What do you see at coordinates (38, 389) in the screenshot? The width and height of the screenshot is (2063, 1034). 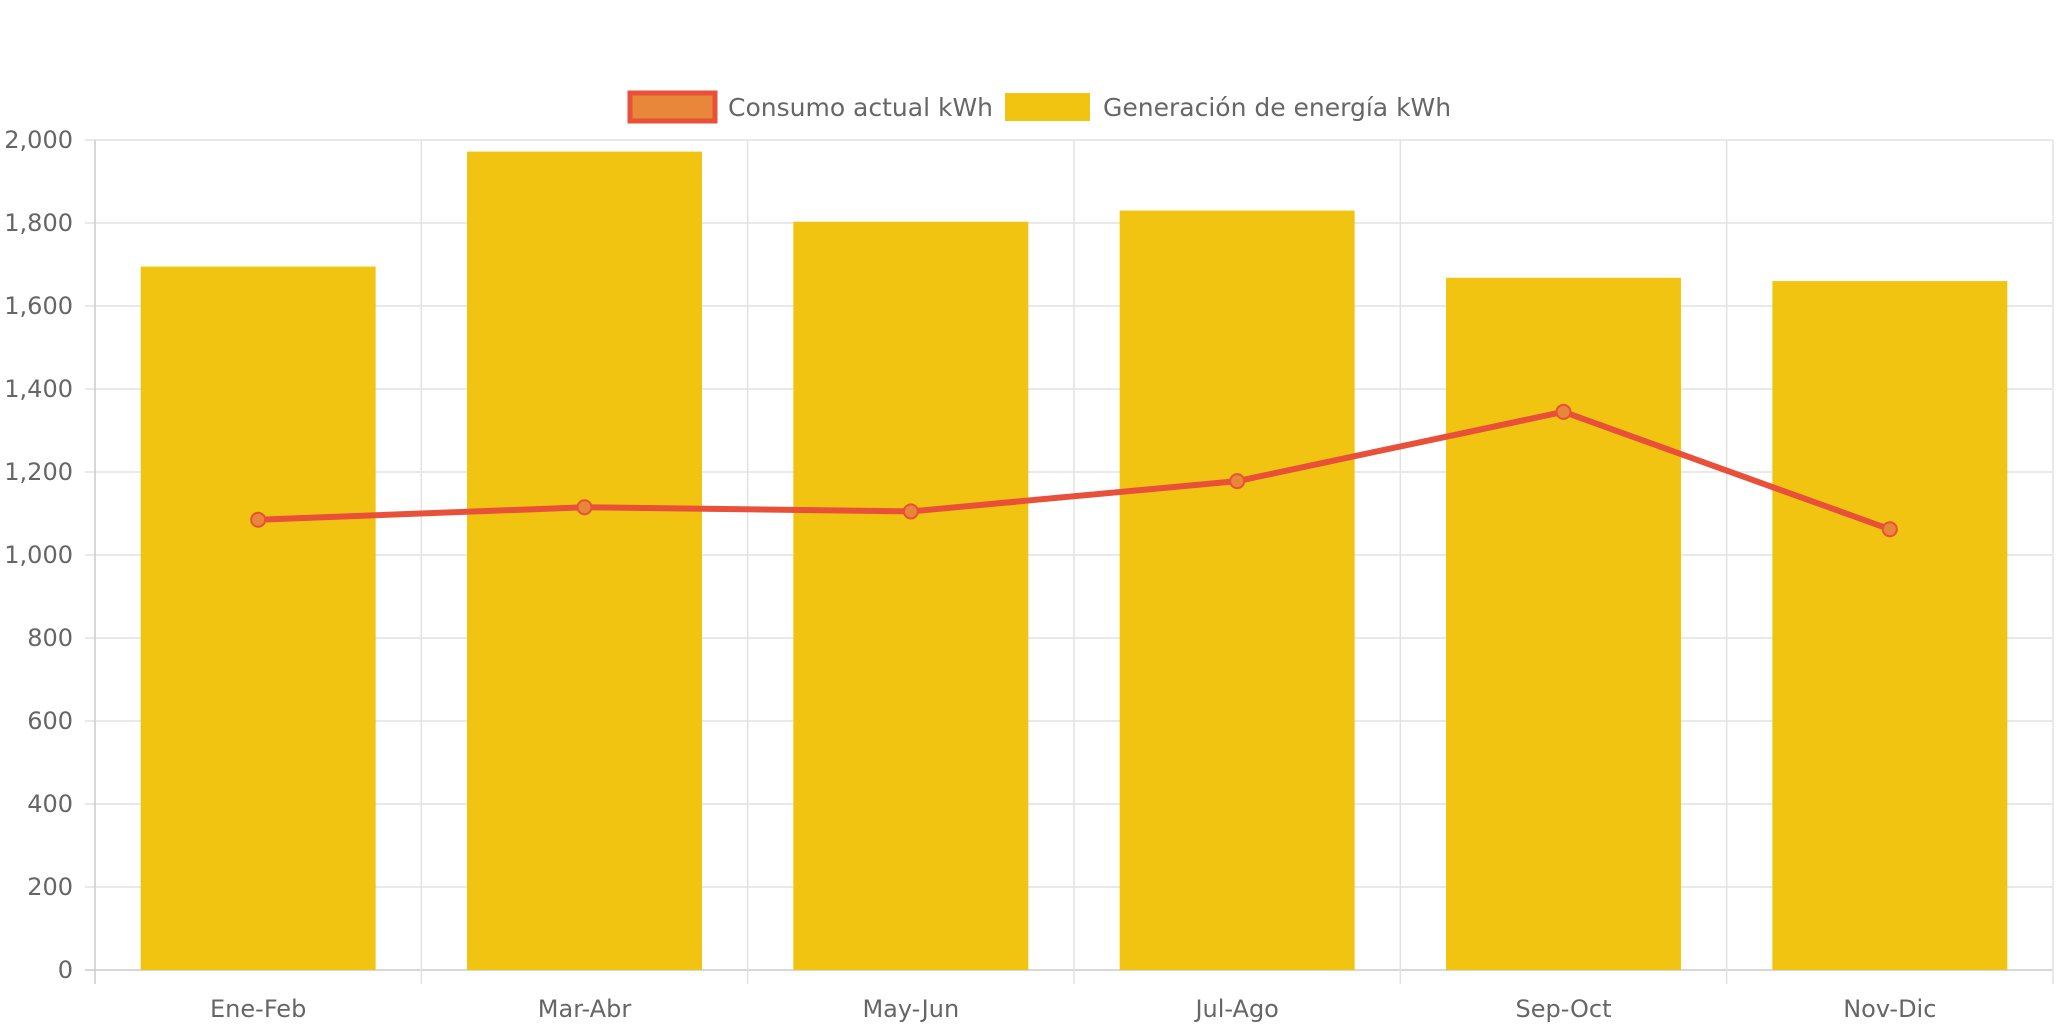 I see `y-tick-label: 1,400` at bounding box center [38, 389].